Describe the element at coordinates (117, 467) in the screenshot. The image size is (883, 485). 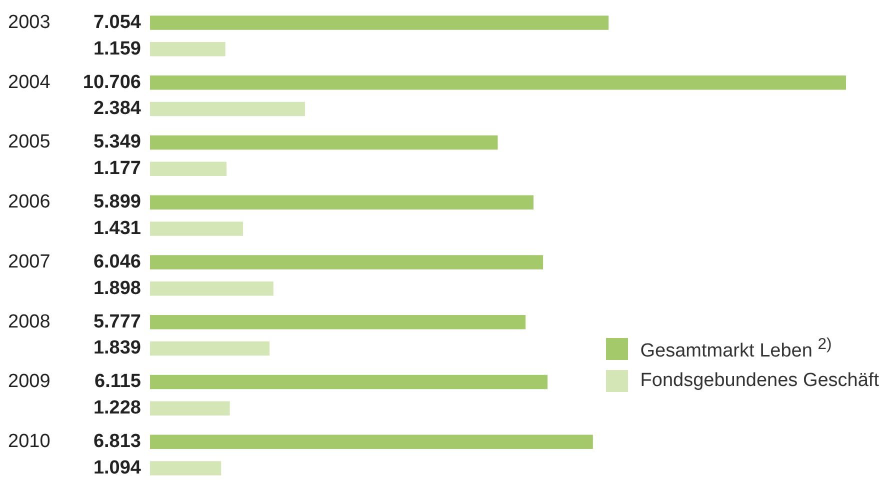
I see `data-label: 1.094` at that location.